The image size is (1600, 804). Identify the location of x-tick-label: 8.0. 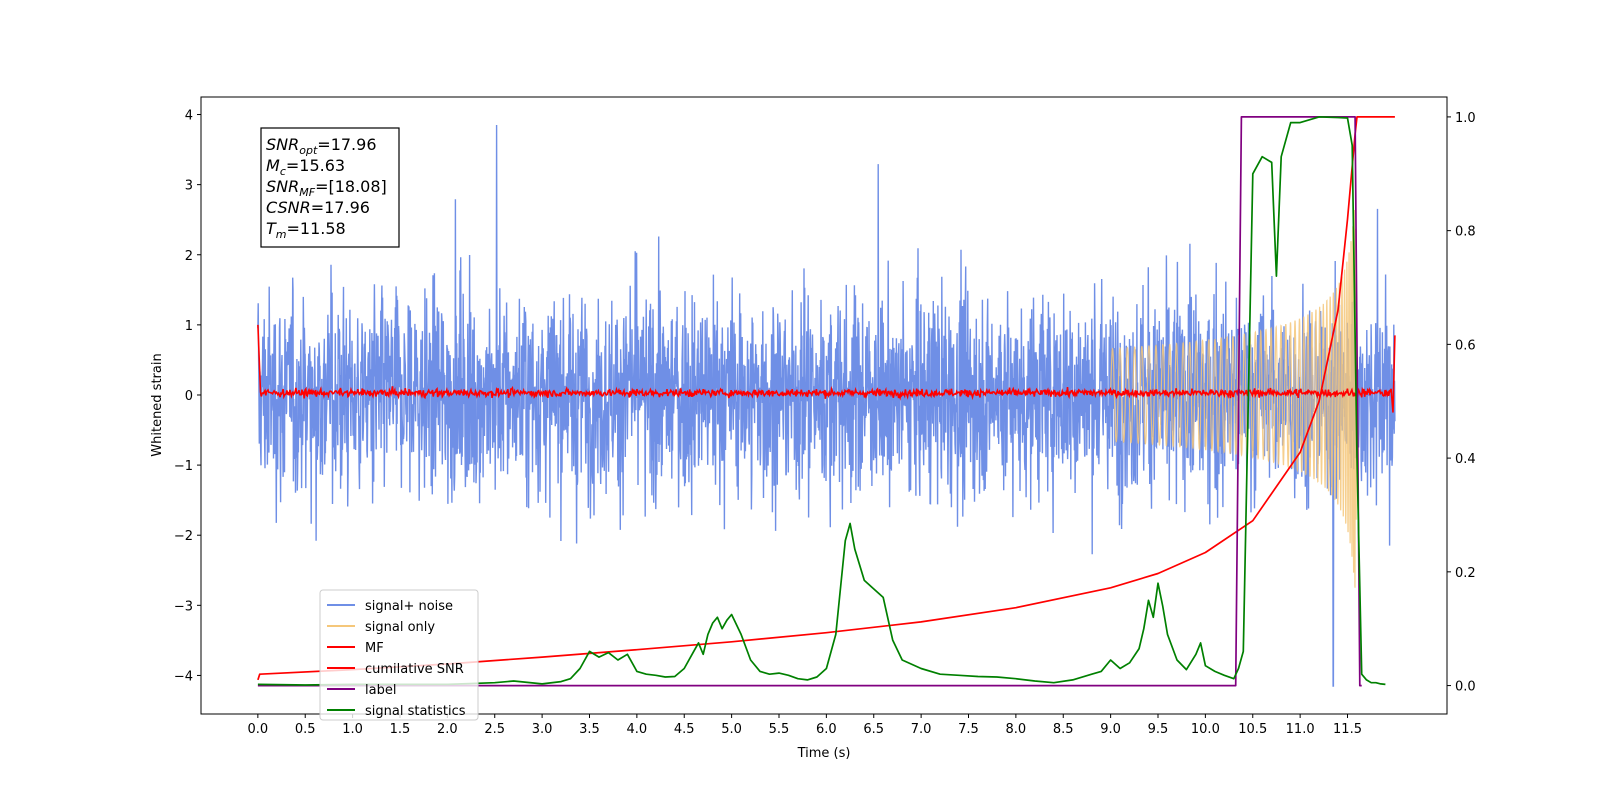
(1016, 729).